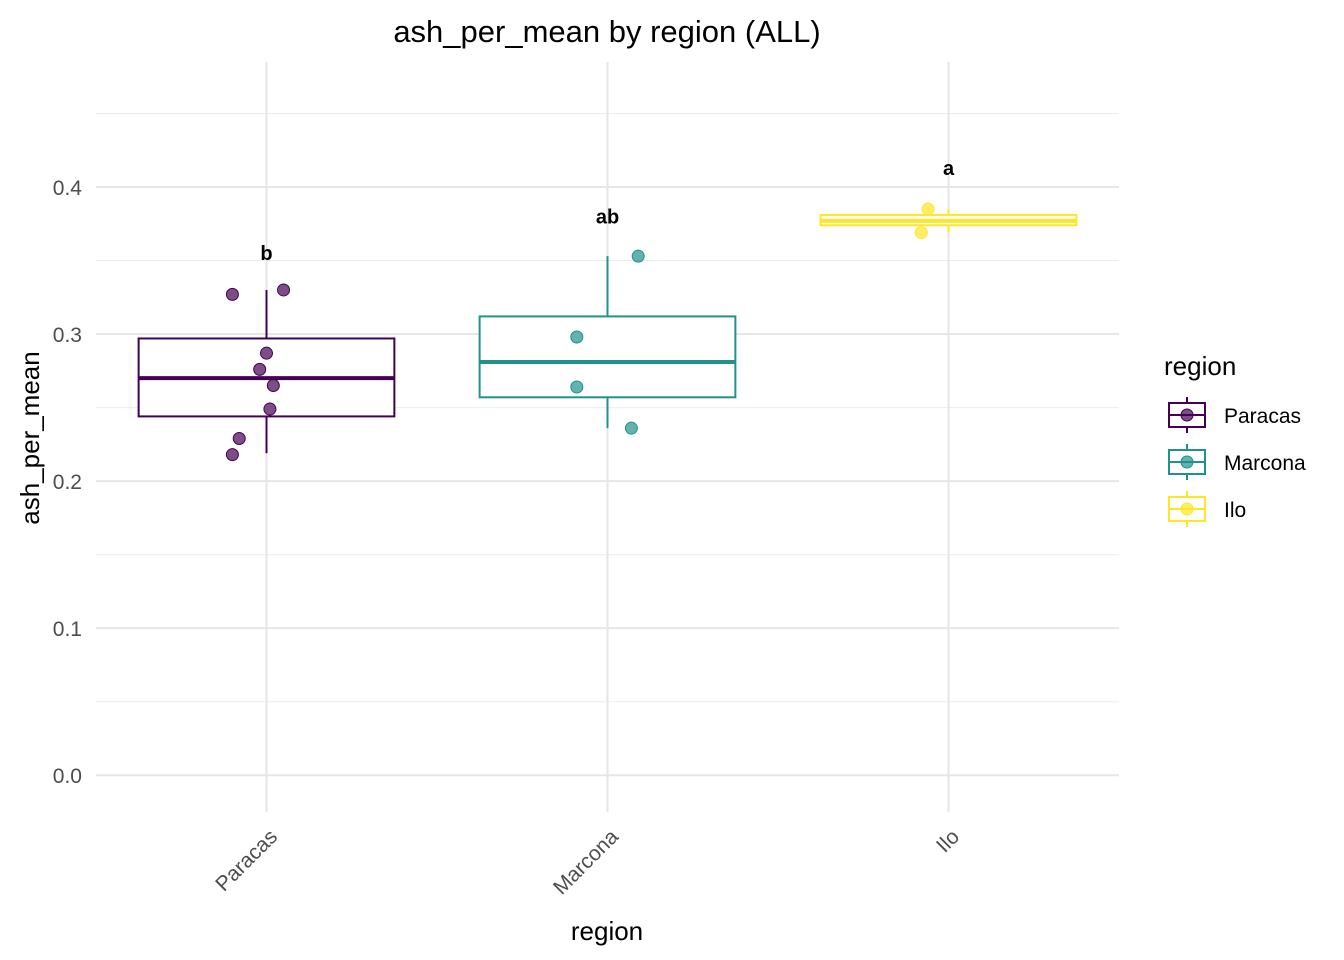 The height and width of the screenshot is (960, 1344). I want to click on point-layer, so click(580, 332).